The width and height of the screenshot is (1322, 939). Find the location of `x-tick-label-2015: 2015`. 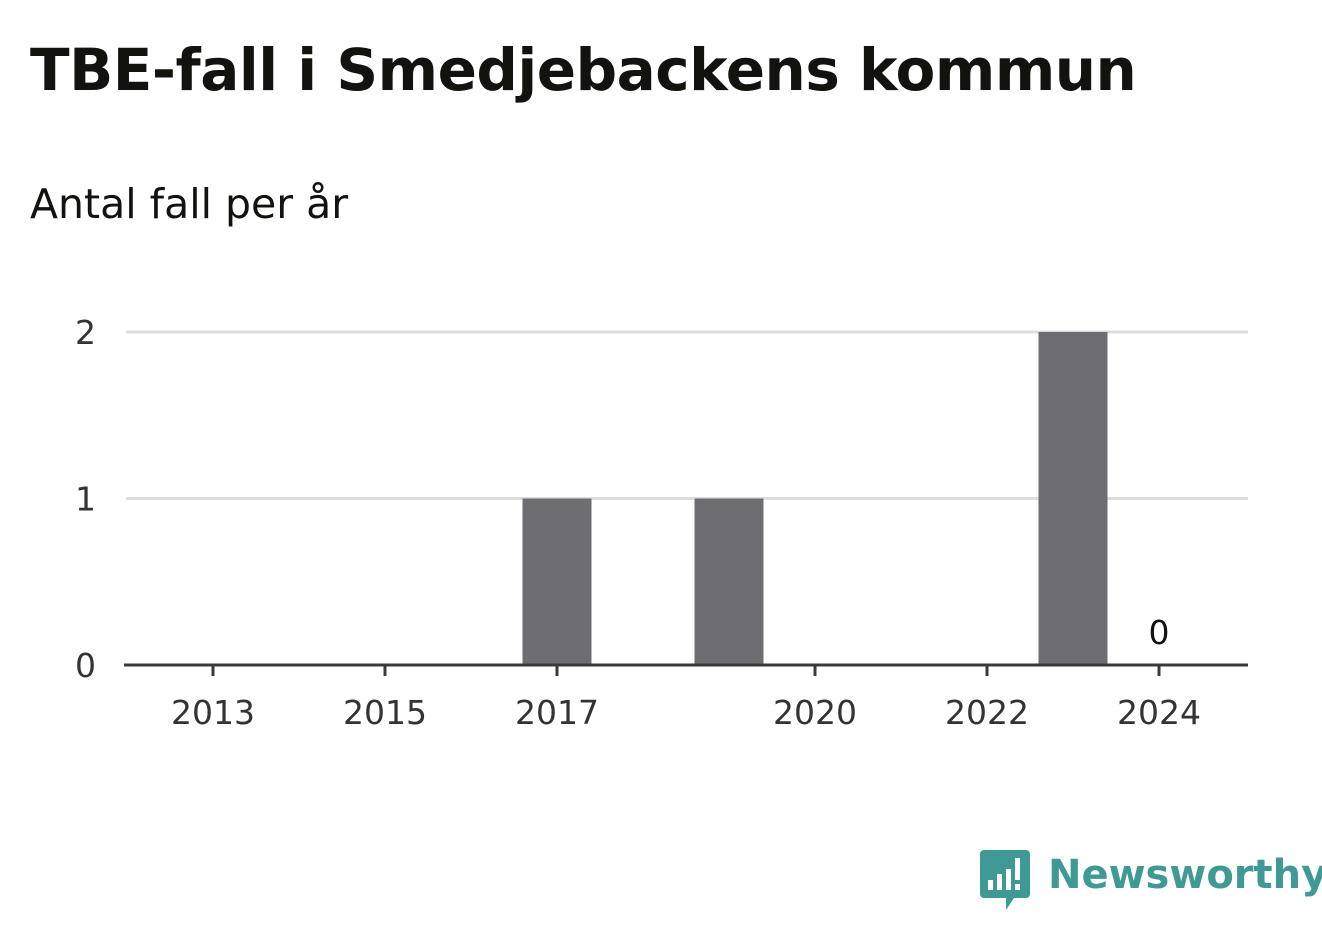

x-tick-label-2015: 2015 is located at coordinates (385, 712).